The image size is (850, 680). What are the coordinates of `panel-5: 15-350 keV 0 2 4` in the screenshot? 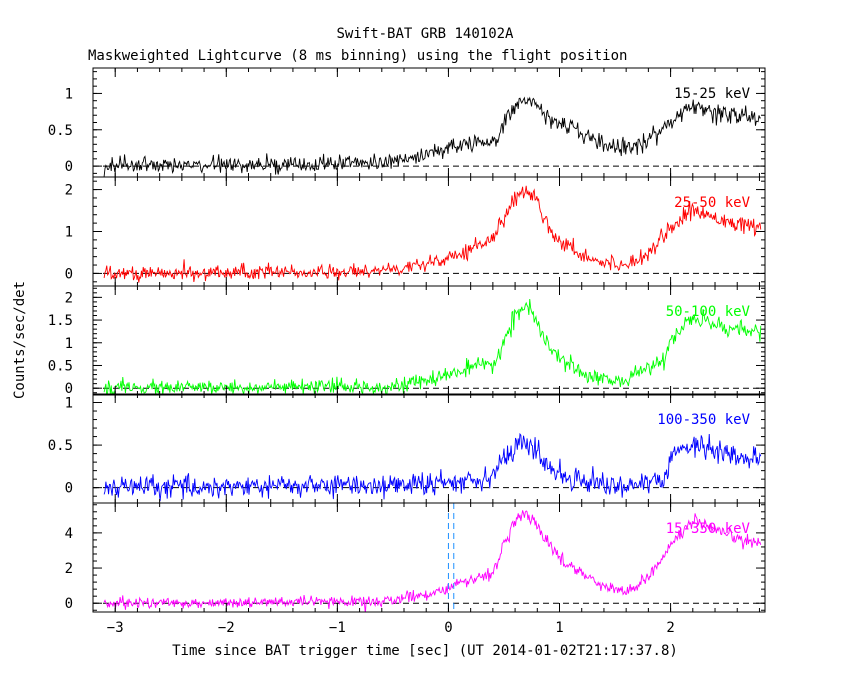 It's located at (415, 557).